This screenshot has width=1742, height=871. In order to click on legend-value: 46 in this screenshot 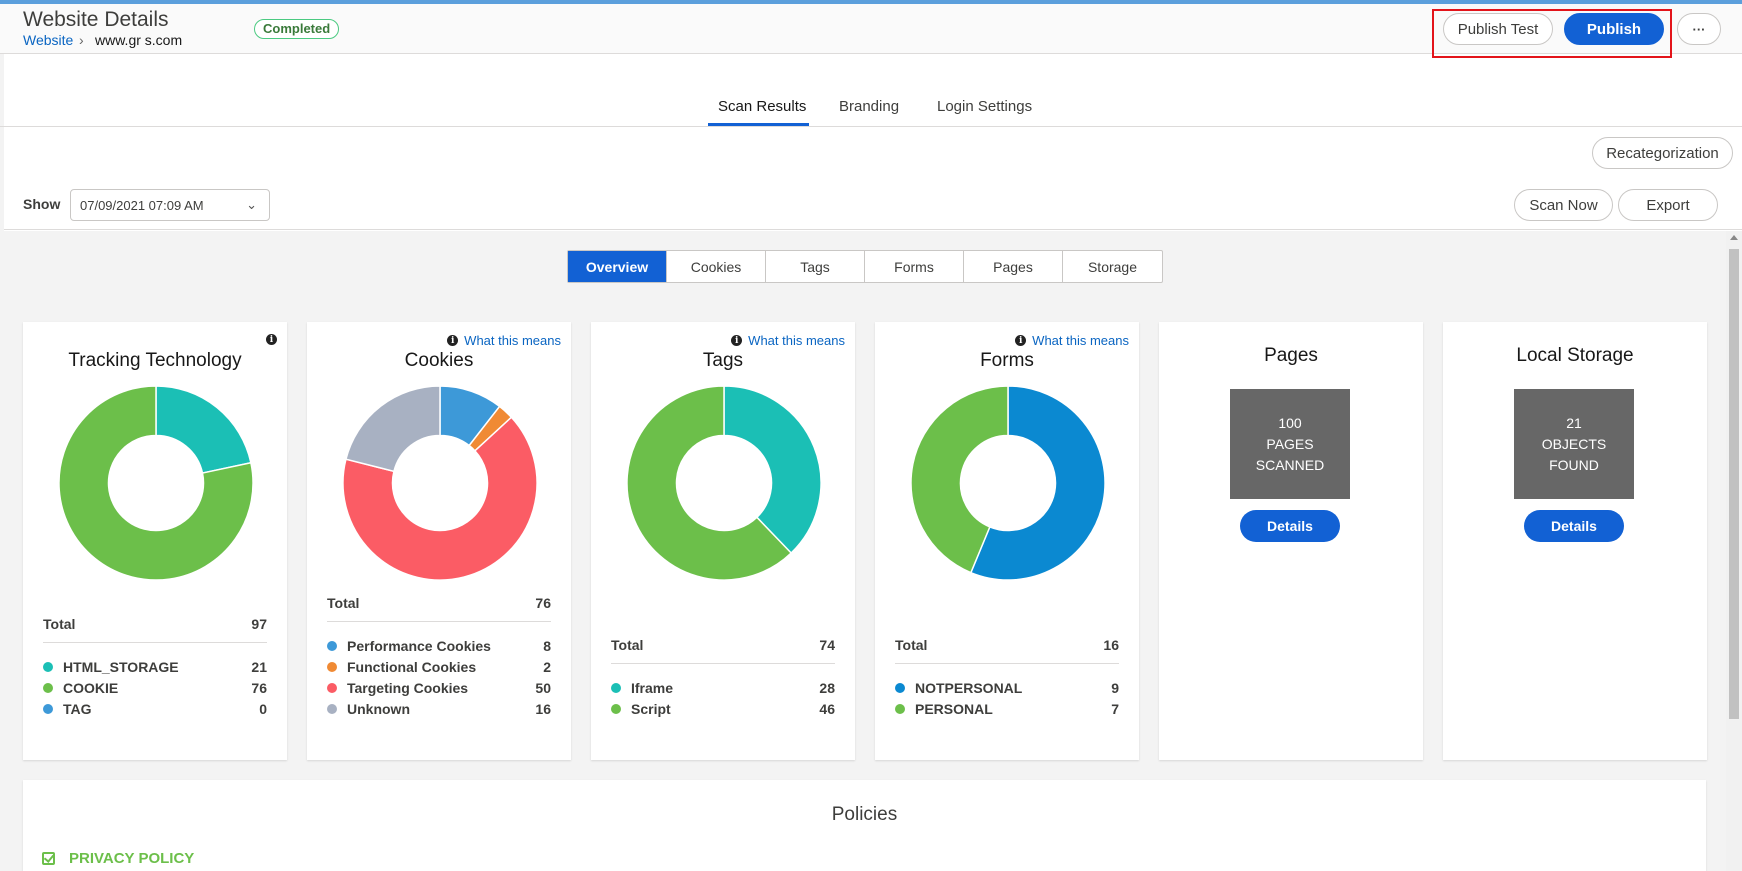, I will do `click(827, 708)`.